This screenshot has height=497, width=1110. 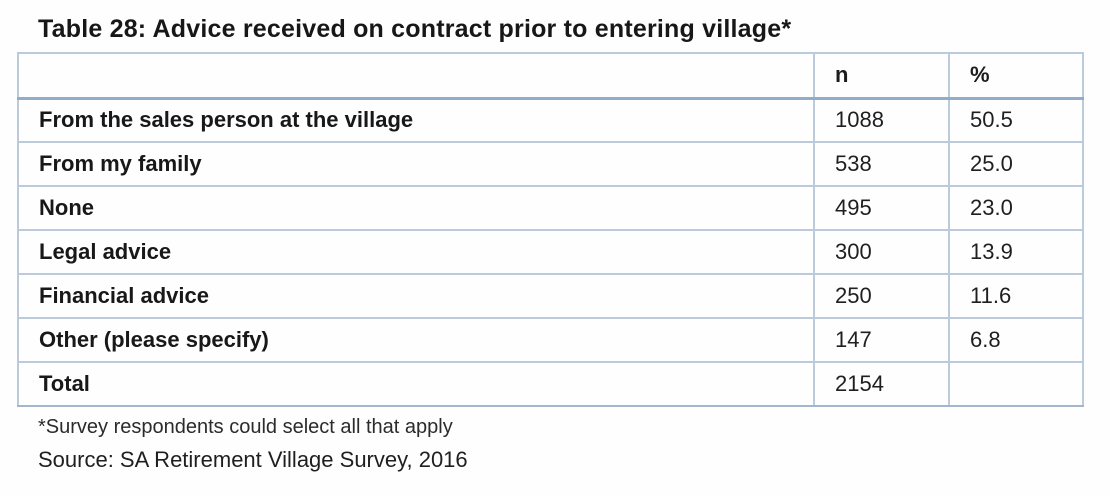 I want to click on row-label: Other (please specify), so click(x=416, y=340).